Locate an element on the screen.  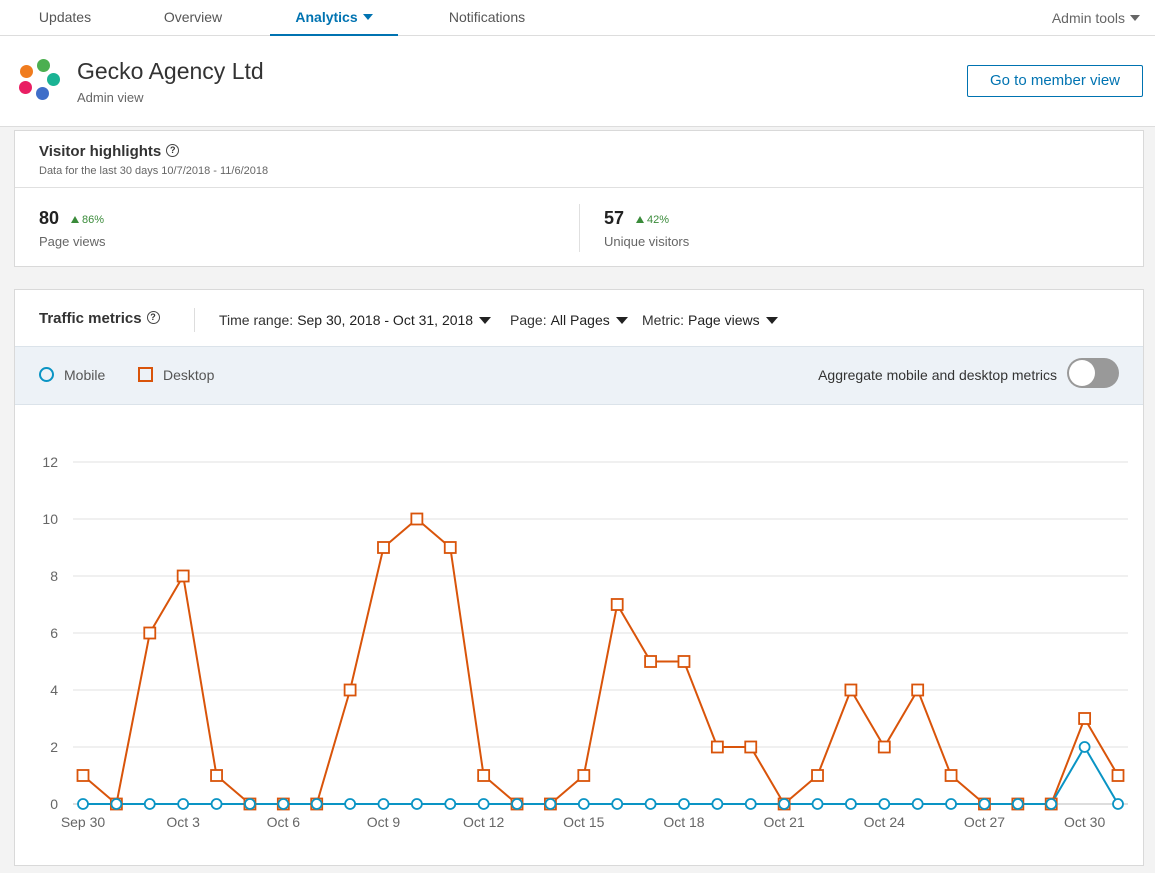
tab-analytics: Analytics is located at coordinates (334, 18).